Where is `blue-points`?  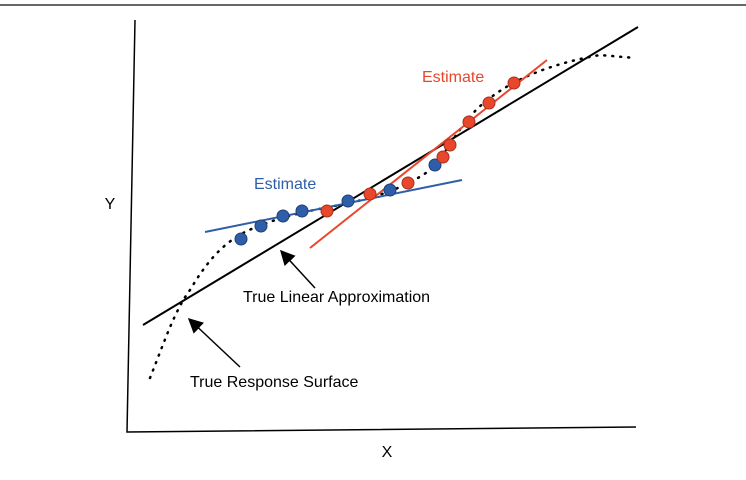
blue-points is located at coordinates (338, 202).